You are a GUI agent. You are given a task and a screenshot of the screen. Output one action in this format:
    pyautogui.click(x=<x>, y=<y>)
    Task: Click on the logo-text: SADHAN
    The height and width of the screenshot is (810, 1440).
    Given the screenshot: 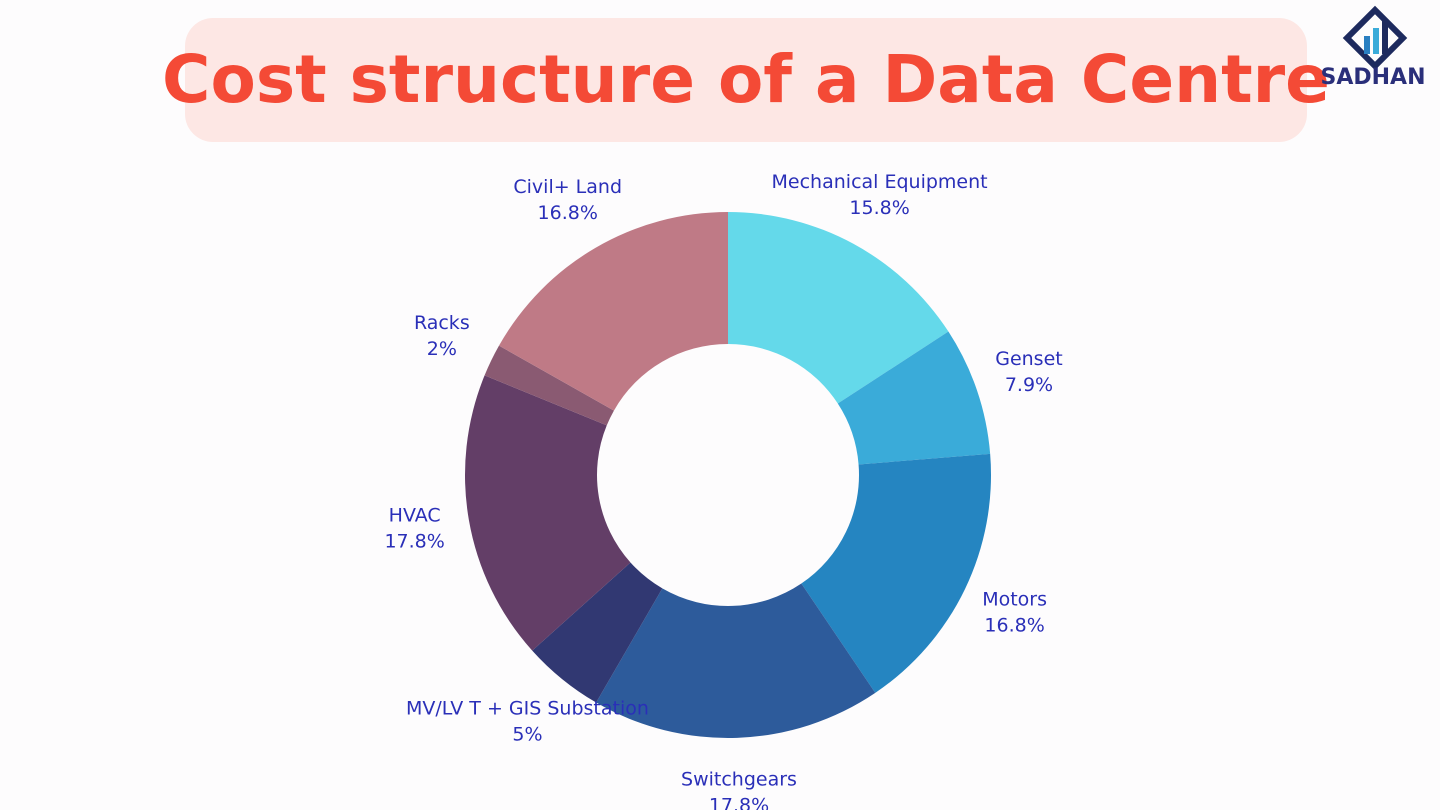 What is the action you would take?
    pyautogui.click(x=1373, y=77)
    